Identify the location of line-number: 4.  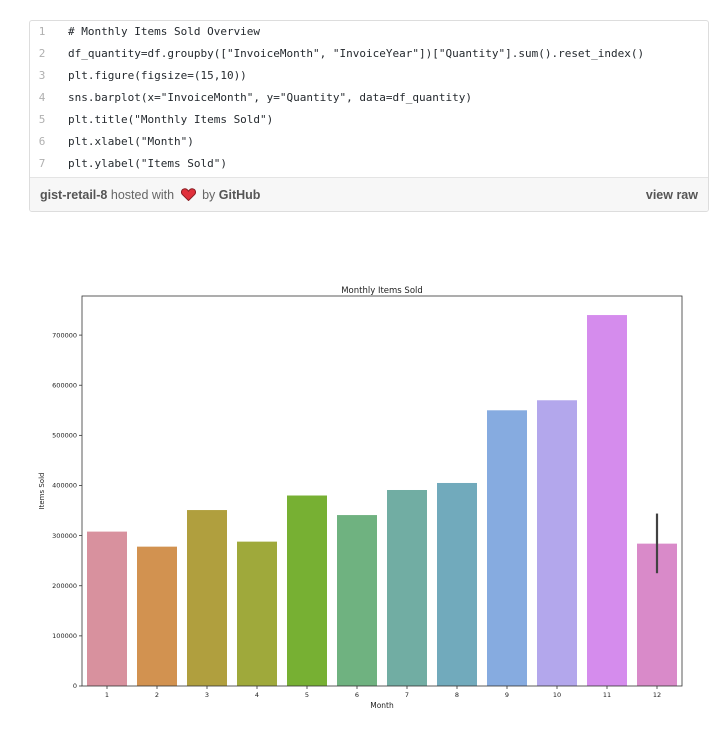
(42, 97).